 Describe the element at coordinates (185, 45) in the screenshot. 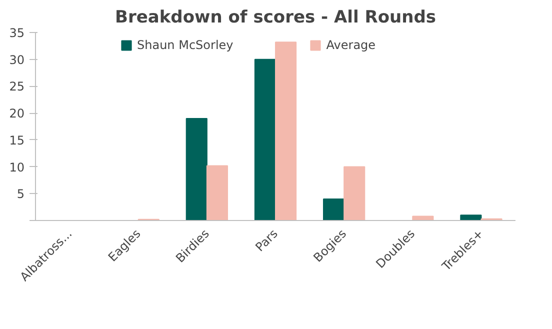

I see `legend-label: Shaun McSorley` at that location.